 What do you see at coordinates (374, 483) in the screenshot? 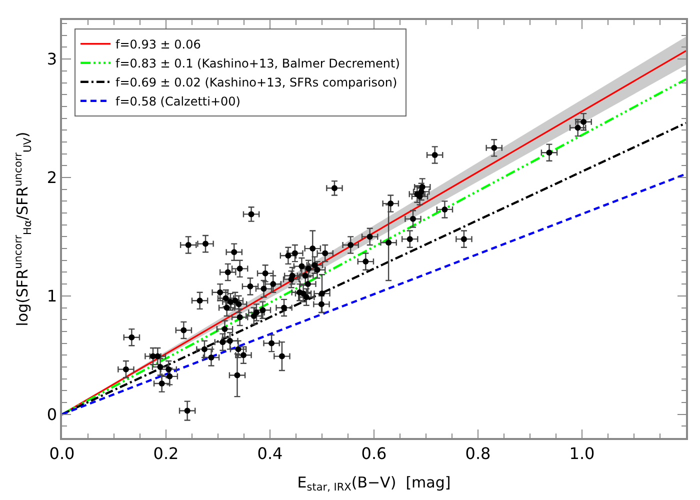
I see `x-axis-title: E$_{star, IRX}$(B−V) [mag]` at bounding box center [374, 483].